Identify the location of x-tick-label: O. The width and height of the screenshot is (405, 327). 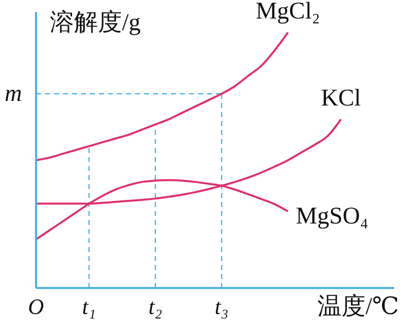
(36, 306).